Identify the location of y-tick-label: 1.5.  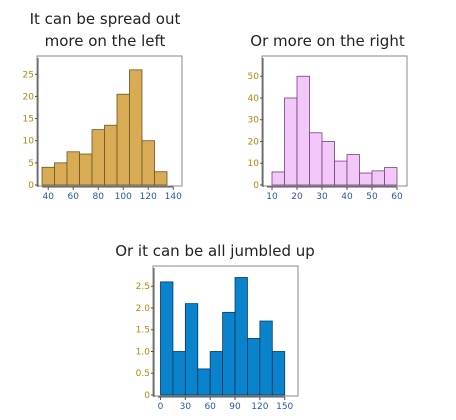
(143, 331).